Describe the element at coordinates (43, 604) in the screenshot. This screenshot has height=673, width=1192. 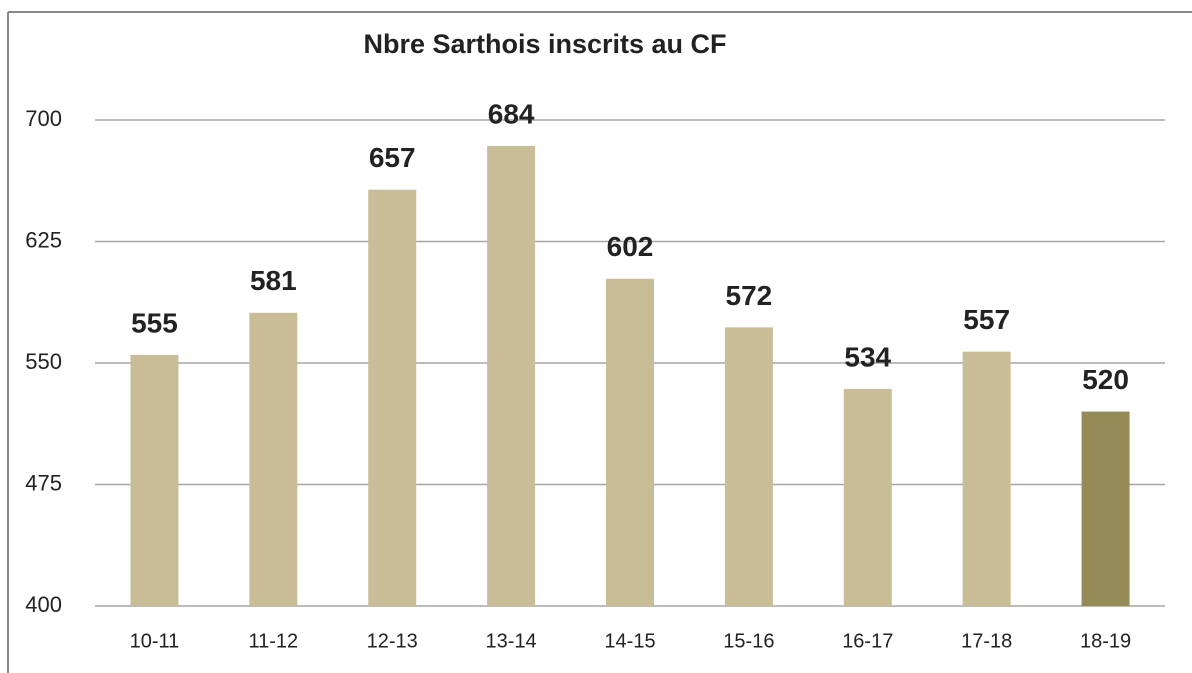
I see `y-tick-label: 400` at that location.